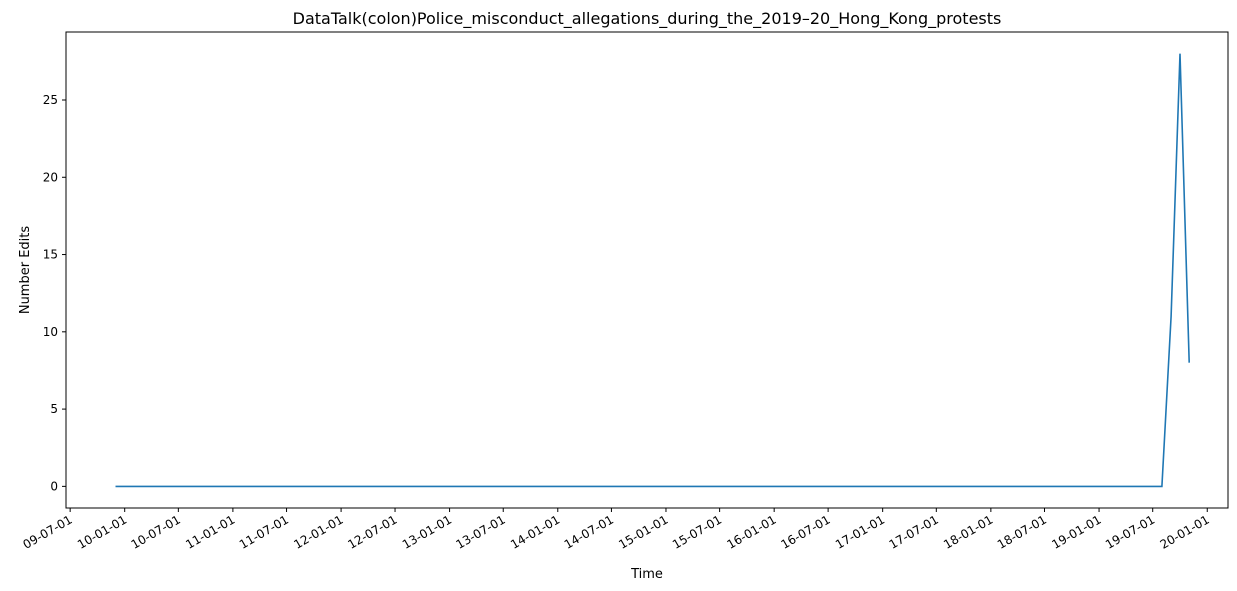 This screenshot has width=1237, height=591. I want to click on x-tick-label: 09-07-01, so click(47, 531).